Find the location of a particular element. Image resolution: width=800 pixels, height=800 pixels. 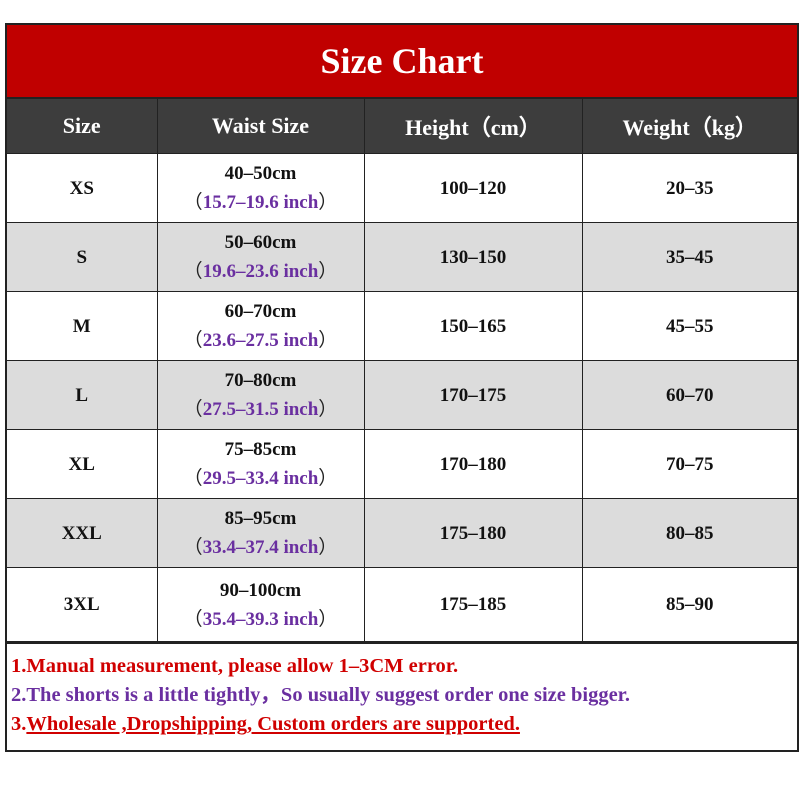

cell-weight: 70–75 is located at coordinates (689, 464).